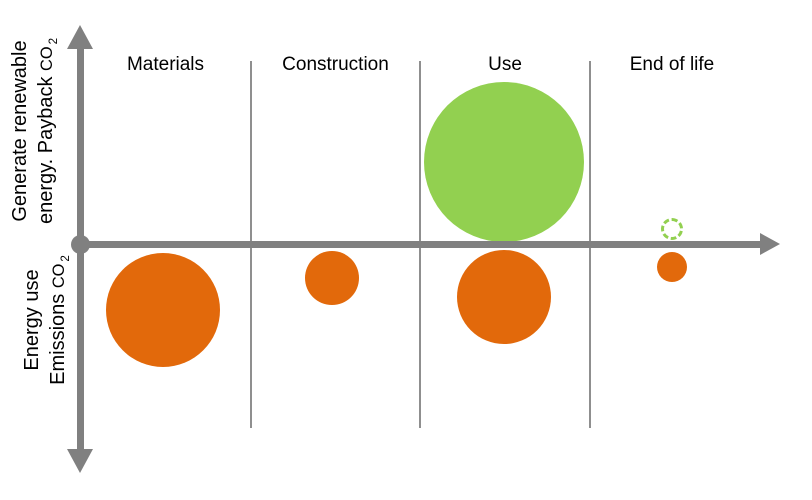 Image resolution: width=812 pixels, height=500 pixels. I want to click on y-axis-negative-label: Energy use Emissions CO2, so click(45, 320).